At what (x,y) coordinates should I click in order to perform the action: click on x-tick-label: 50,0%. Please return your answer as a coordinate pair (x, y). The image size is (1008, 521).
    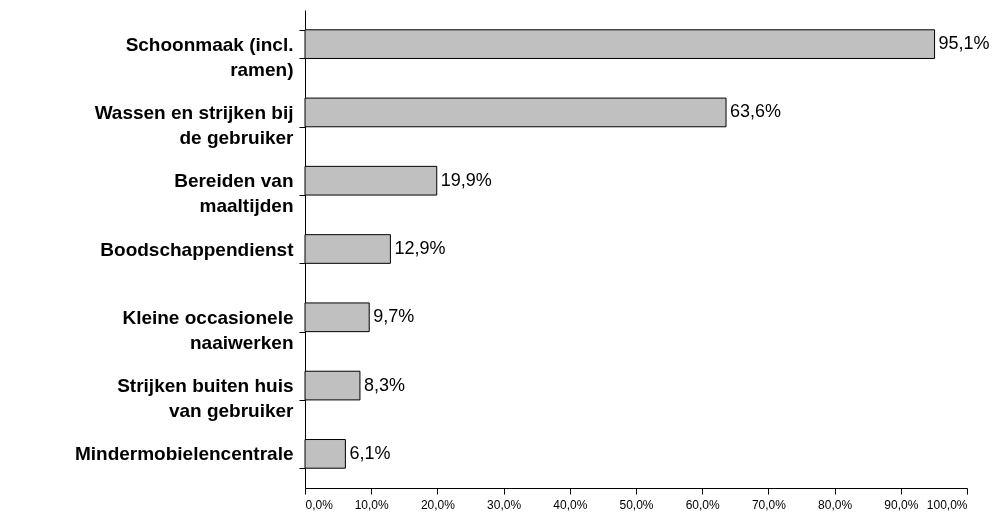
    Looking at the image, I should click on (636, 504).